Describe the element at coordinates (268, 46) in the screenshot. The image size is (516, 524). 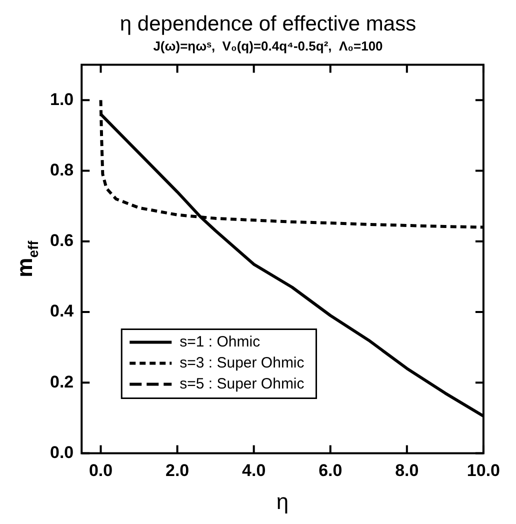
I see `chart-subtitle: J(ω)=ηωˢ, V₀(q)=0.4q⁴-0.5q², Λ₀=100` at that location.